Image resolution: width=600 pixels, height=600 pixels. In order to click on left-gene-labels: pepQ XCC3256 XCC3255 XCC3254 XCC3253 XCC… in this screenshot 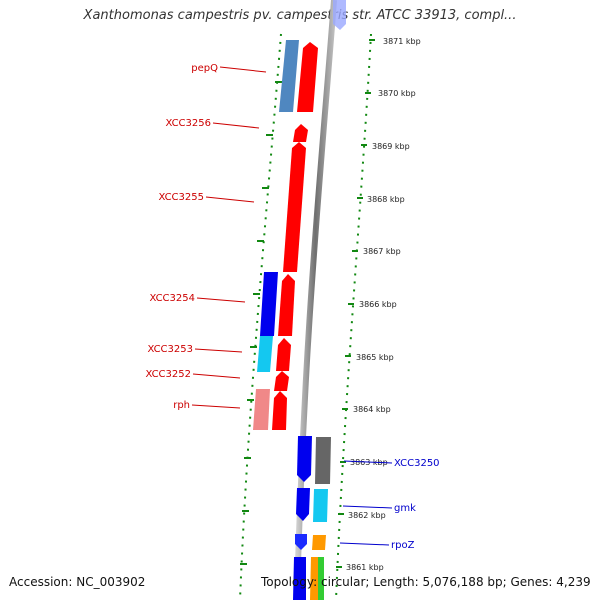, I will do `click(206, 237)`.